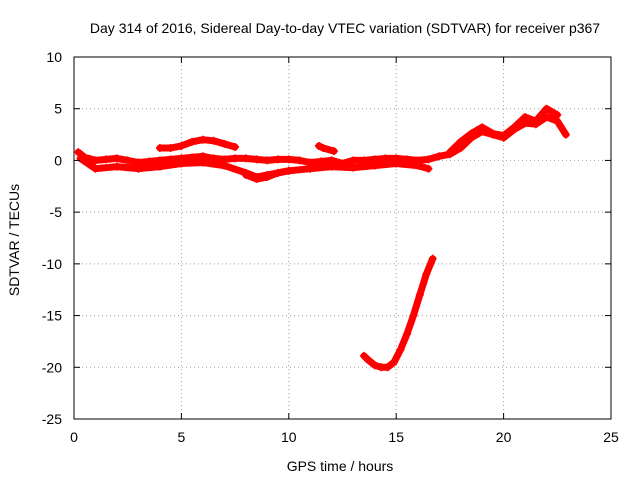  I want to click on y-tick-label: -20, so click(52, 367).